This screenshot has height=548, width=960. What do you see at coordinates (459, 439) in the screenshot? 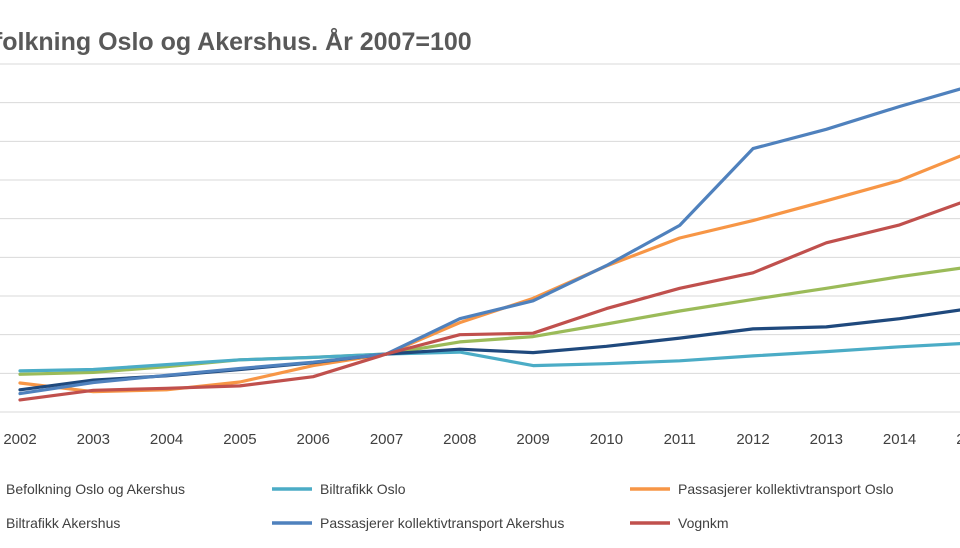
I see `x-tick-label-2008: 2008` at bounding box center [459, 439].